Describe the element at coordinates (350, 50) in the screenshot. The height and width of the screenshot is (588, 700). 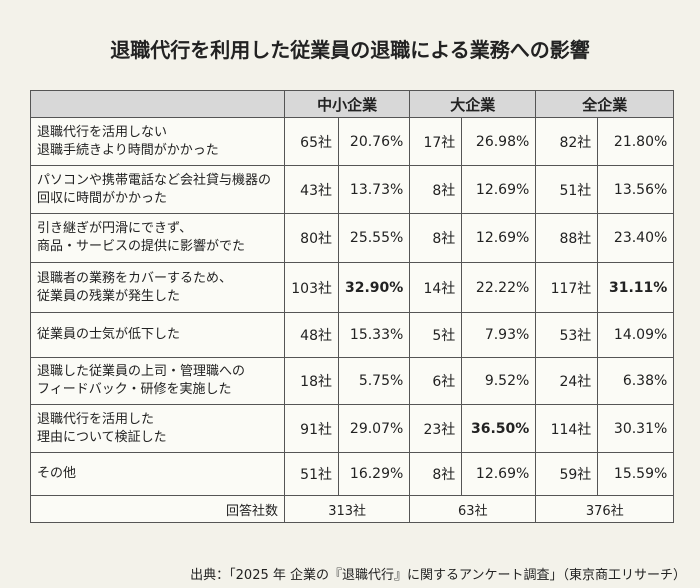
I see `title: 退職代行を利用した従業員の退職による業務への影響` at that location.